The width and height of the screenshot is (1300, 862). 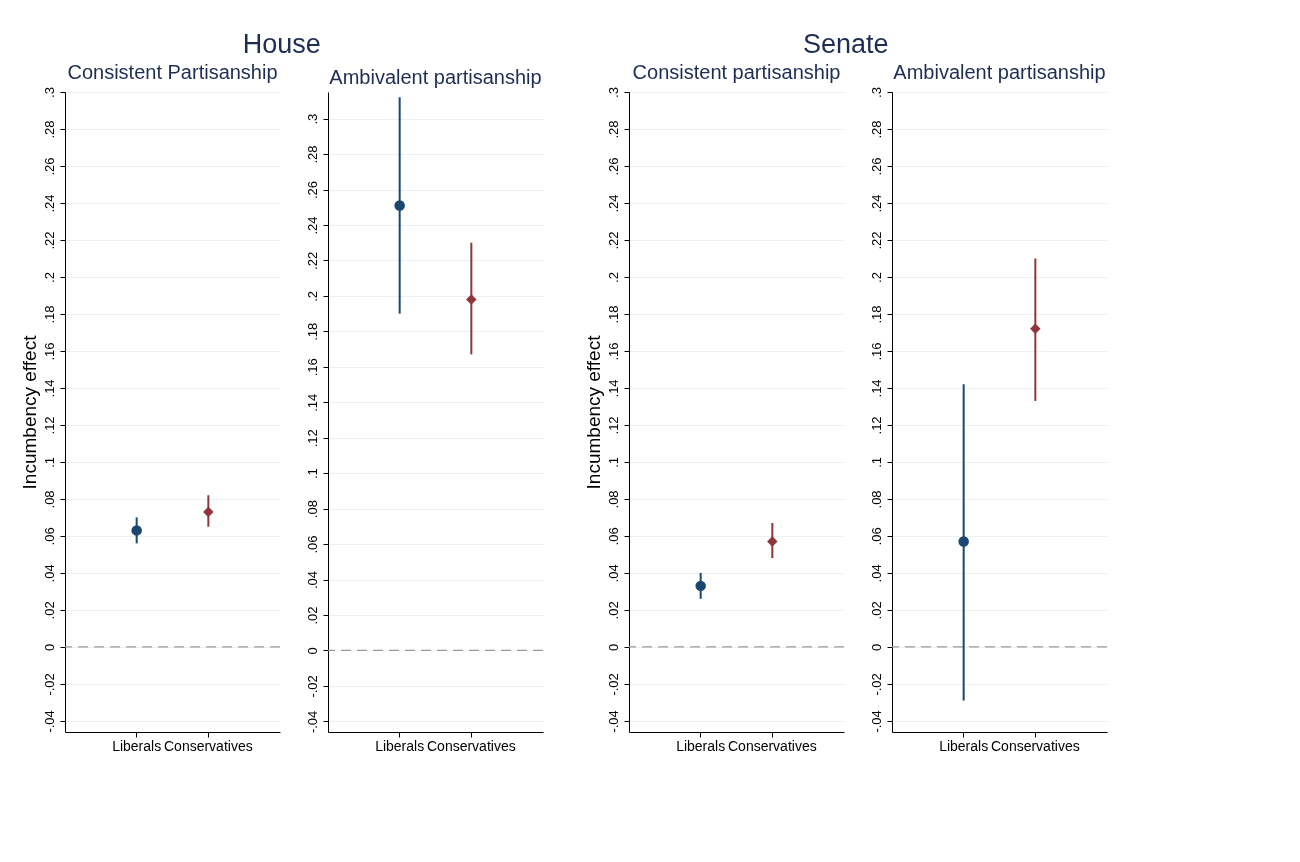 What do you see at coordinates (736, 71) in the screenshot?
I see `chart-subtitle: Consistent partisanship` at bounding box center [736, 71].